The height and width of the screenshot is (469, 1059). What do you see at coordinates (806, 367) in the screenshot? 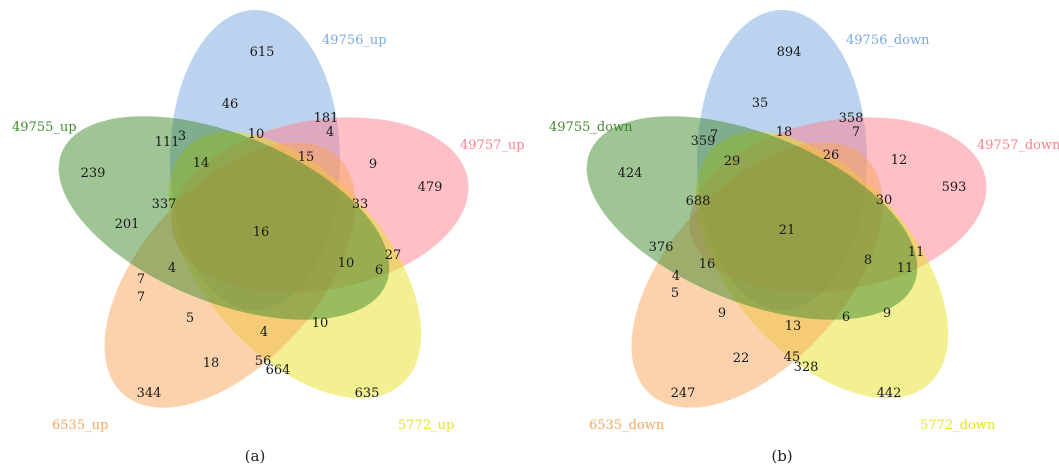
I see `region-count: 328` at bounding box center [806, 367].